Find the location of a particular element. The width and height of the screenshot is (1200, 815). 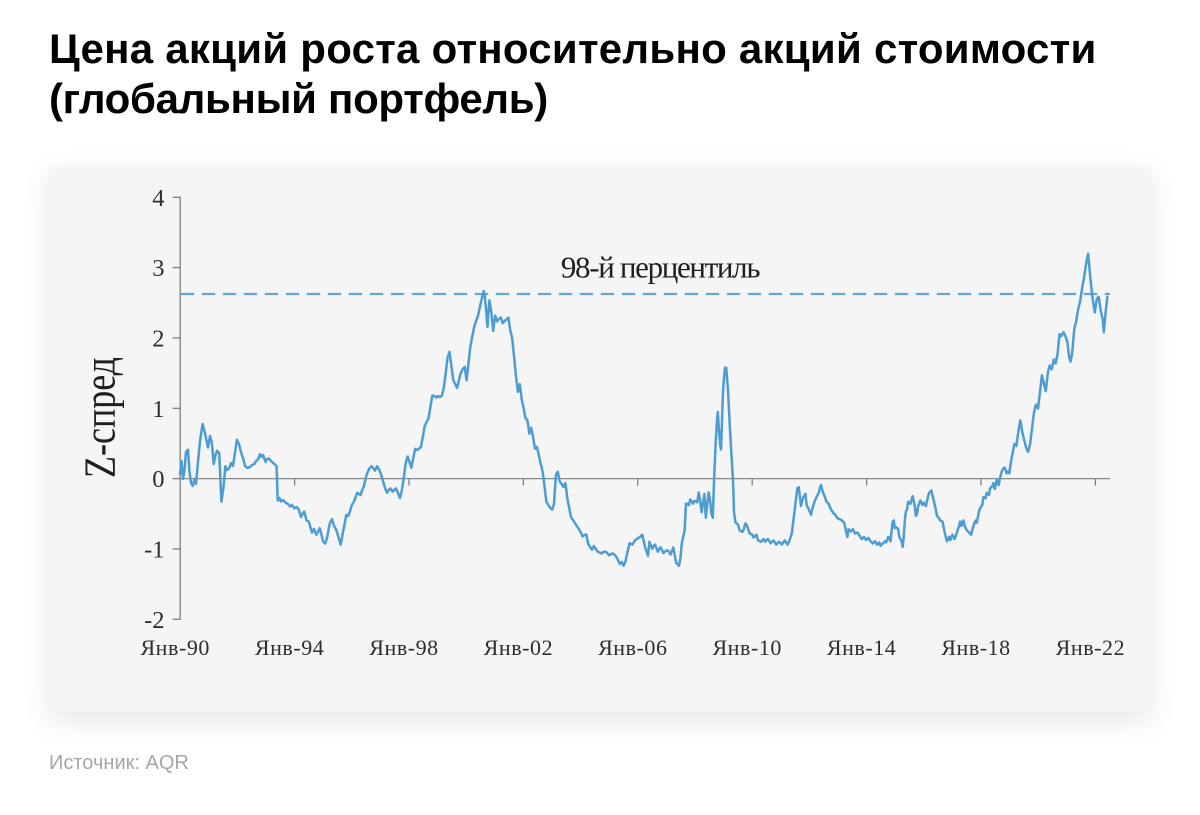

svg-text: -1 is located at coordinates (154, 550).